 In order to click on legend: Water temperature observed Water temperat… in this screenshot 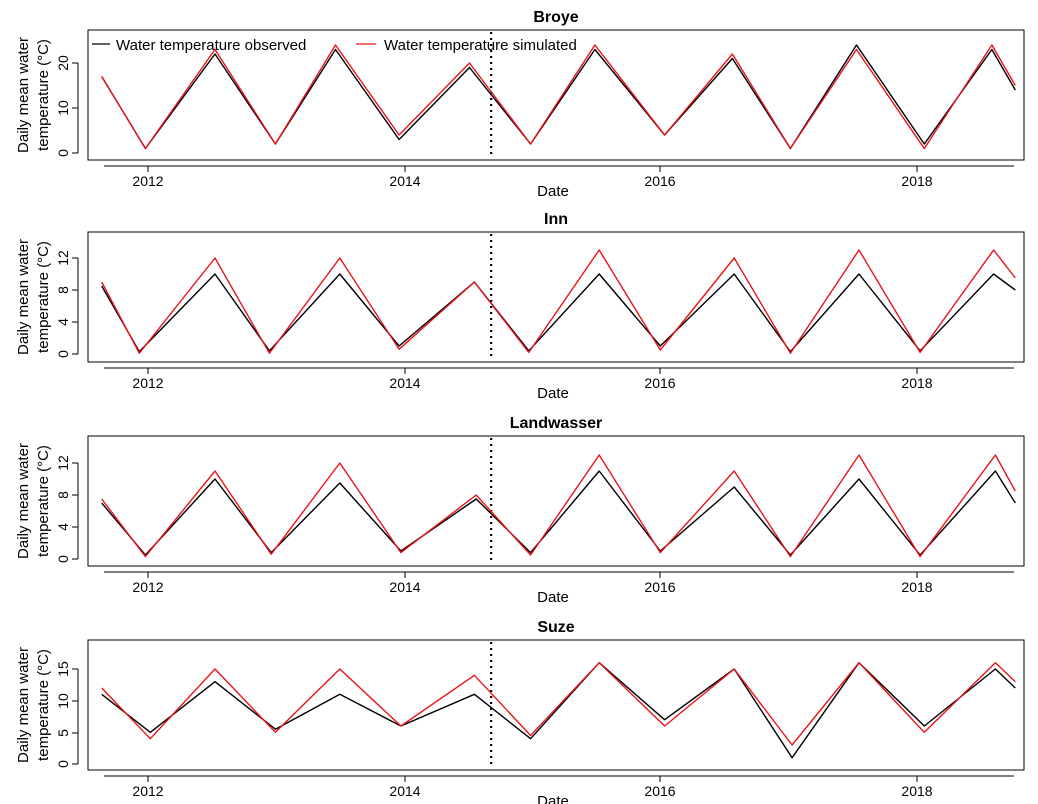, I will do `click(334, 45)`.